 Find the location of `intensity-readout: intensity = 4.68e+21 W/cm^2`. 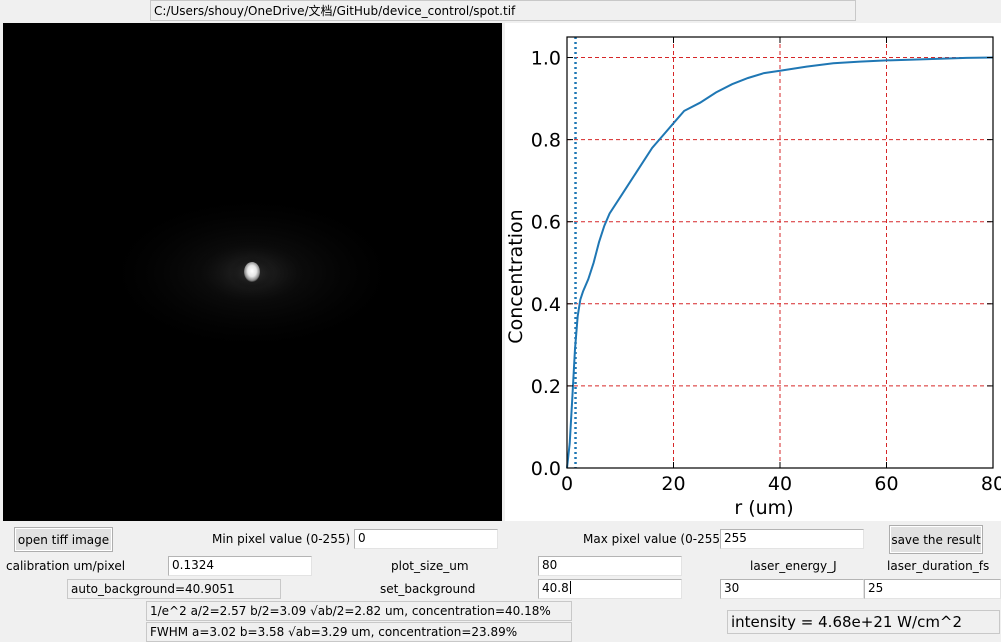

intensity-readout: intensity = 4.68e+21 W/cm^2 is located at coordinates (863, 622).